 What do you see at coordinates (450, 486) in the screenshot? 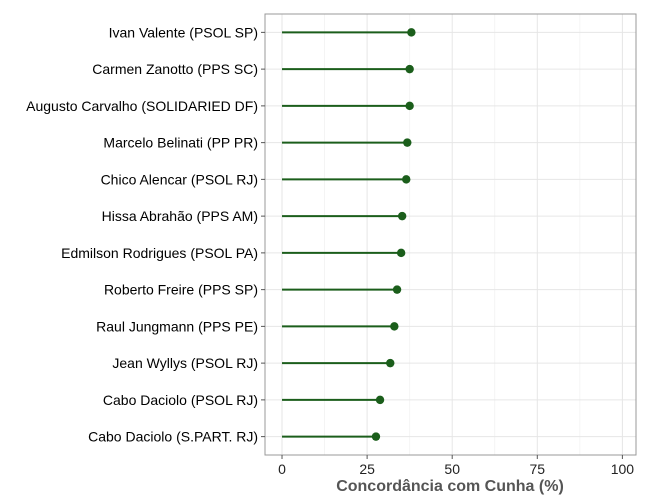
I see `x-axis-title: Concordância com Cunha (%)` at bounding box center [450, 486].